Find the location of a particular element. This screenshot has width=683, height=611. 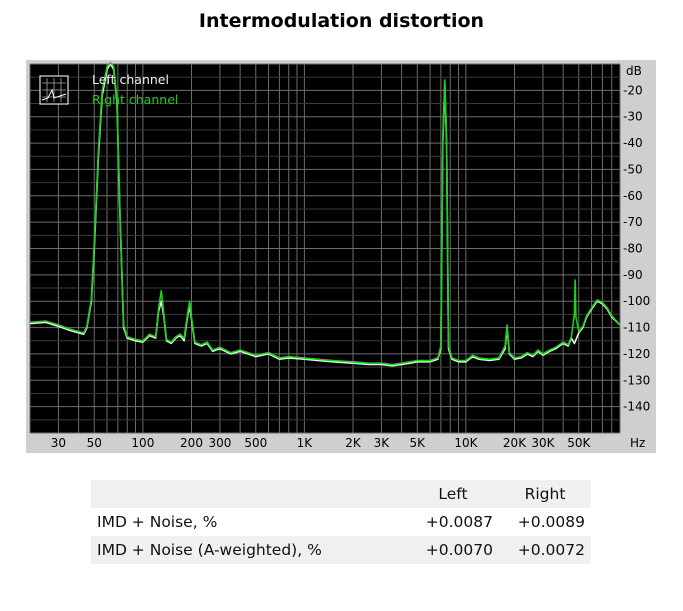

row-label: IMD + Noise (A-weighted), % is located at coordinates (209, 550).